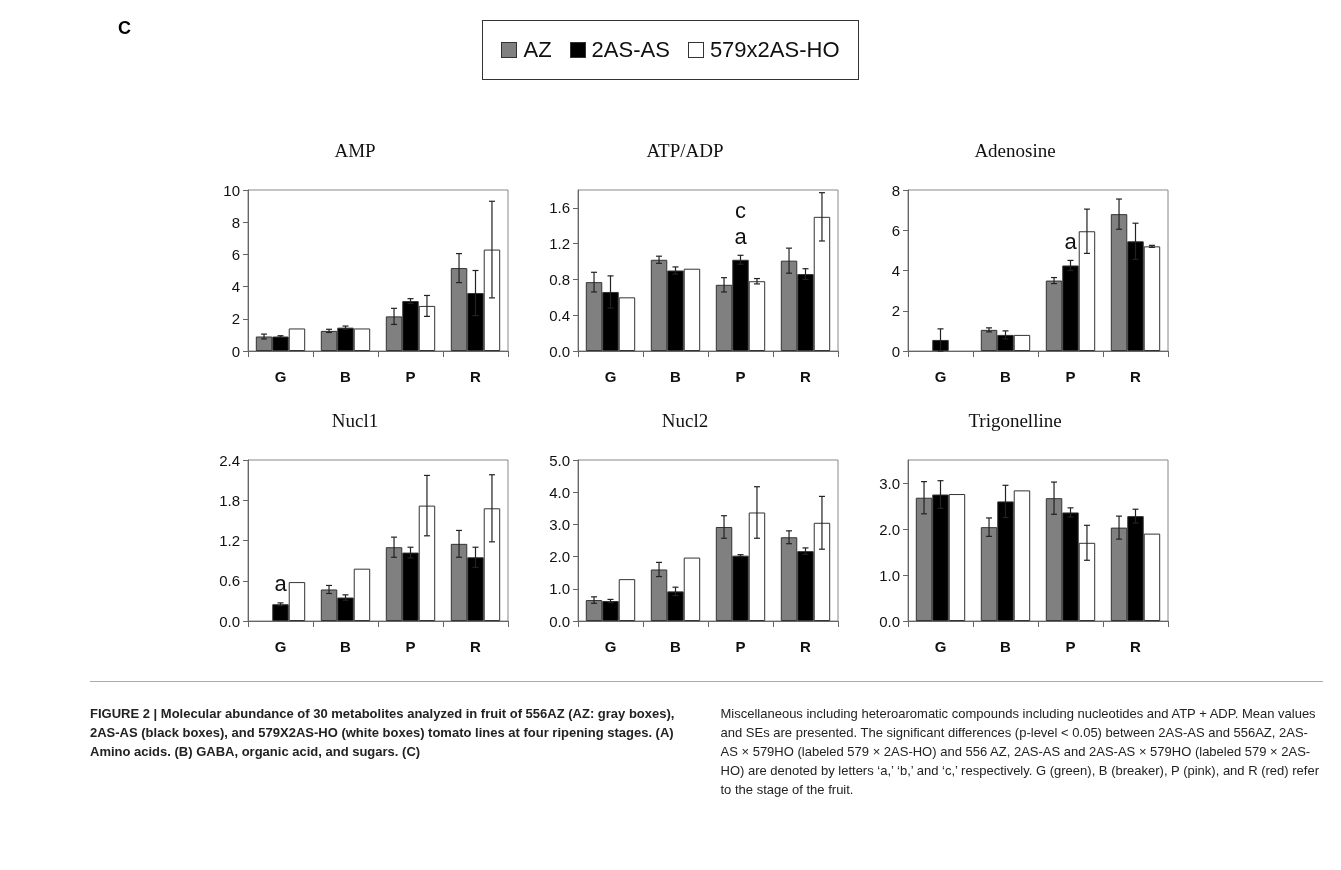  What do you see at coordinates (685, 150) in the screenshot?
I see `chart-title: ATP/ADP` at bounding box center [685, 150].